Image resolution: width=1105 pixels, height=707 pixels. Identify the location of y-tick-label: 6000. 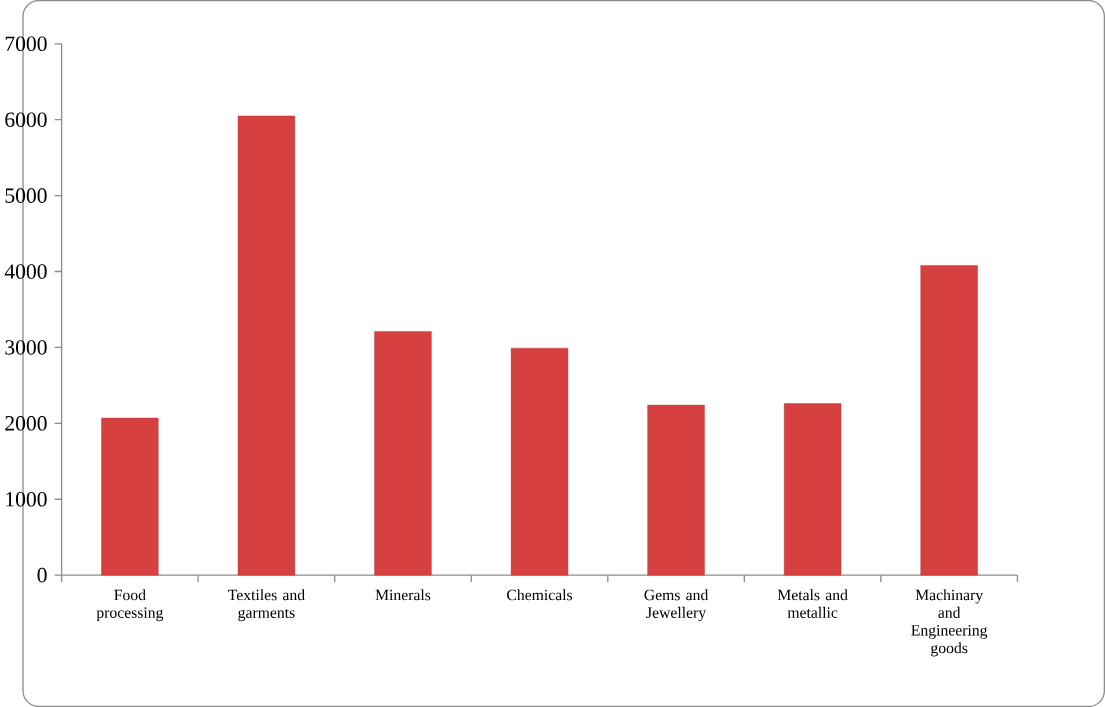
(26, 119).